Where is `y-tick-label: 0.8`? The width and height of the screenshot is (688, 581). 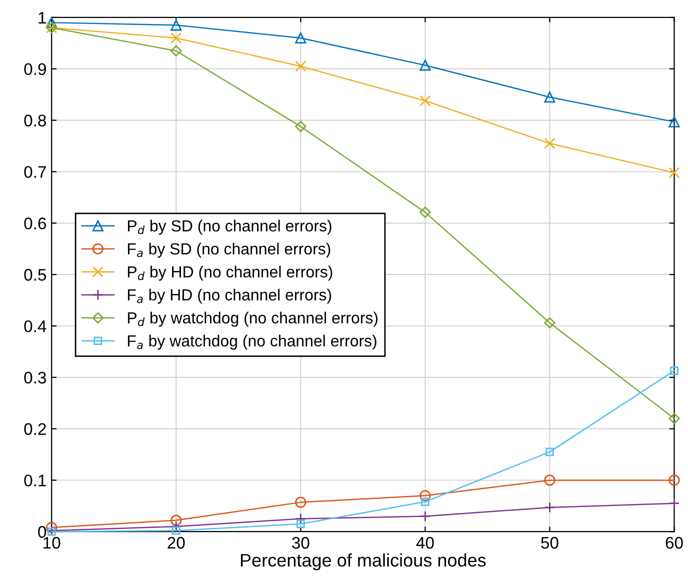 y-tick-label: 0.8 is located at coordinates (35, 120).